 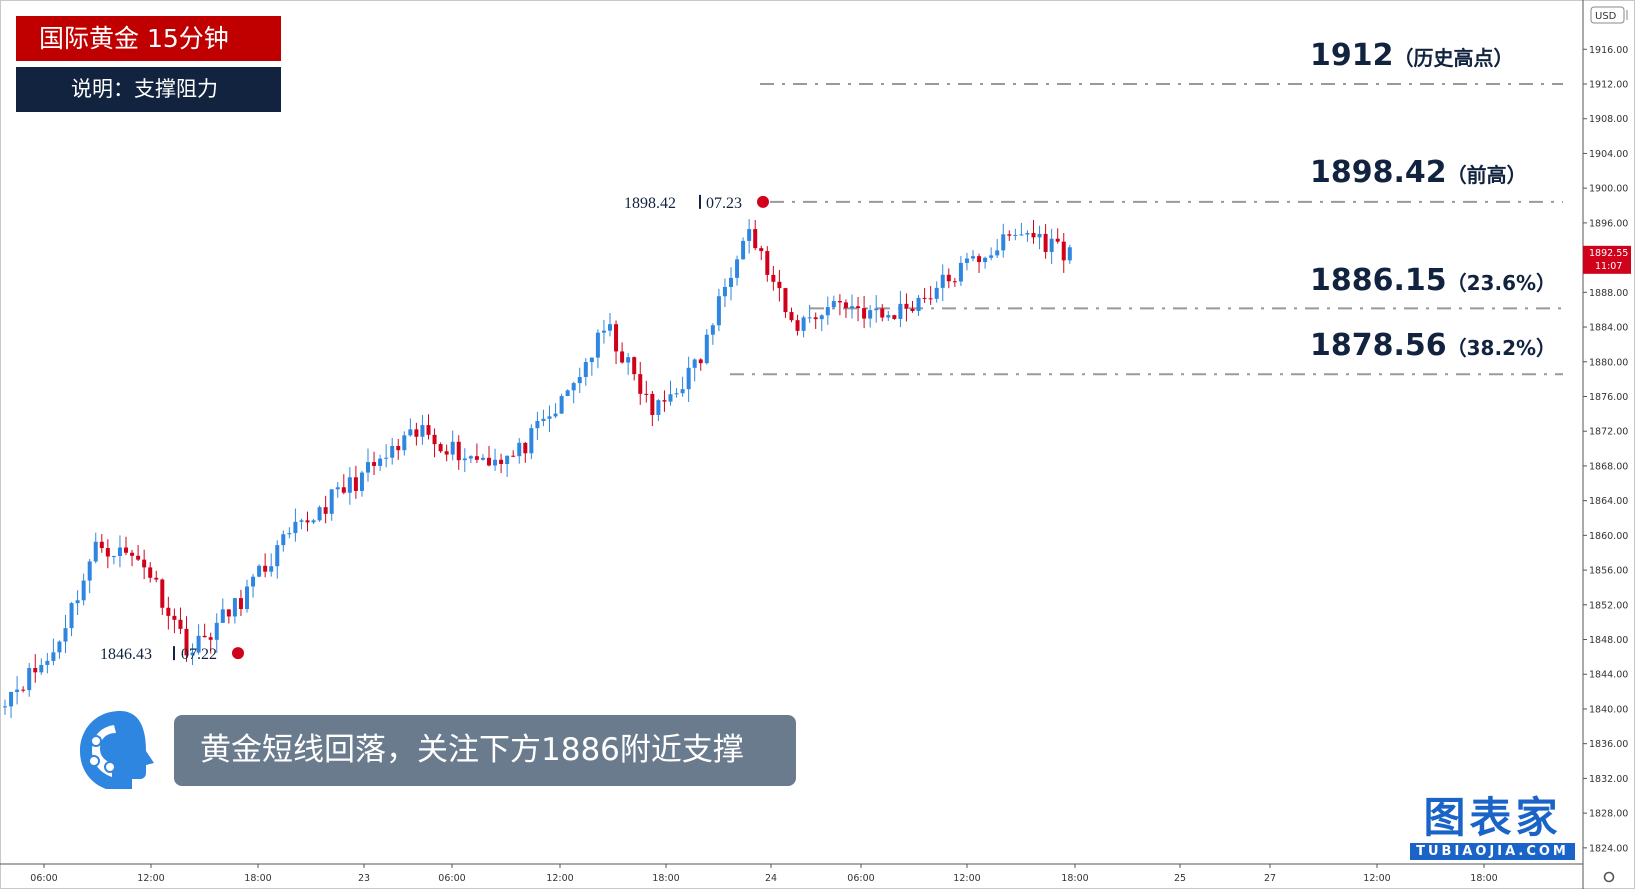 I want to click on high-marker-time: 07.23, so click(x=724, y=203).